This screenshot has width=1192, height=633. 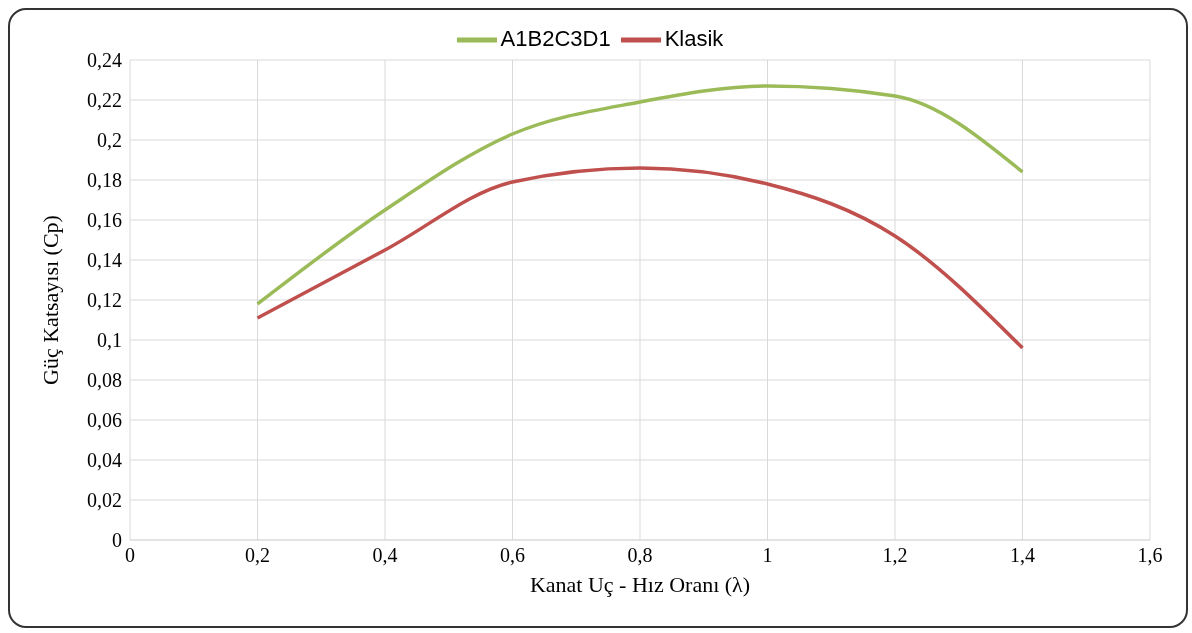 I want to click on y-tick-label: 0,12, so click(x=104, y=300).